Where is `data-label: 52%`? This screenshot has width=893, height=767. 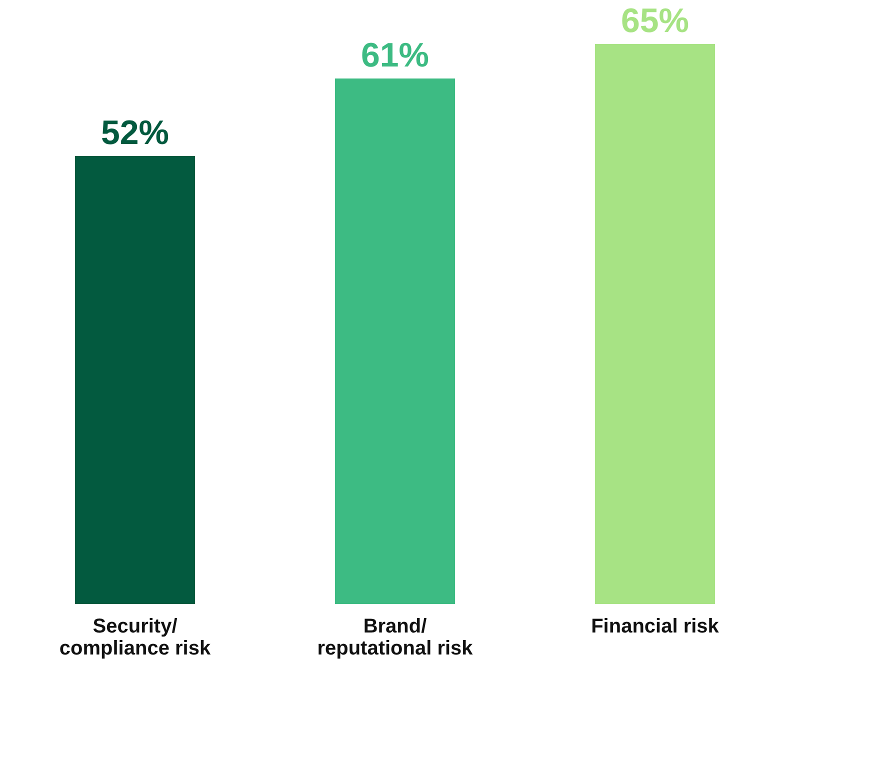 data-label: 52% is located at coordinates (135, 133).